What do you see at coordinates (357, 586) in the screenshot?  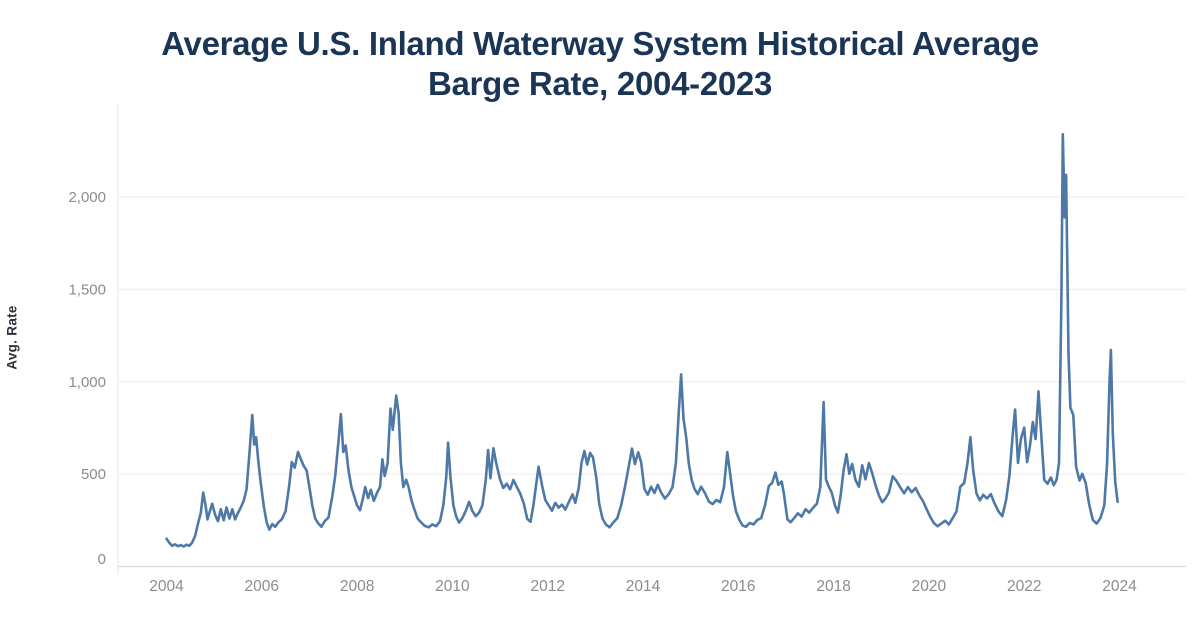 I see `x-tick-label: 2008` at bounding box center [357, 586].